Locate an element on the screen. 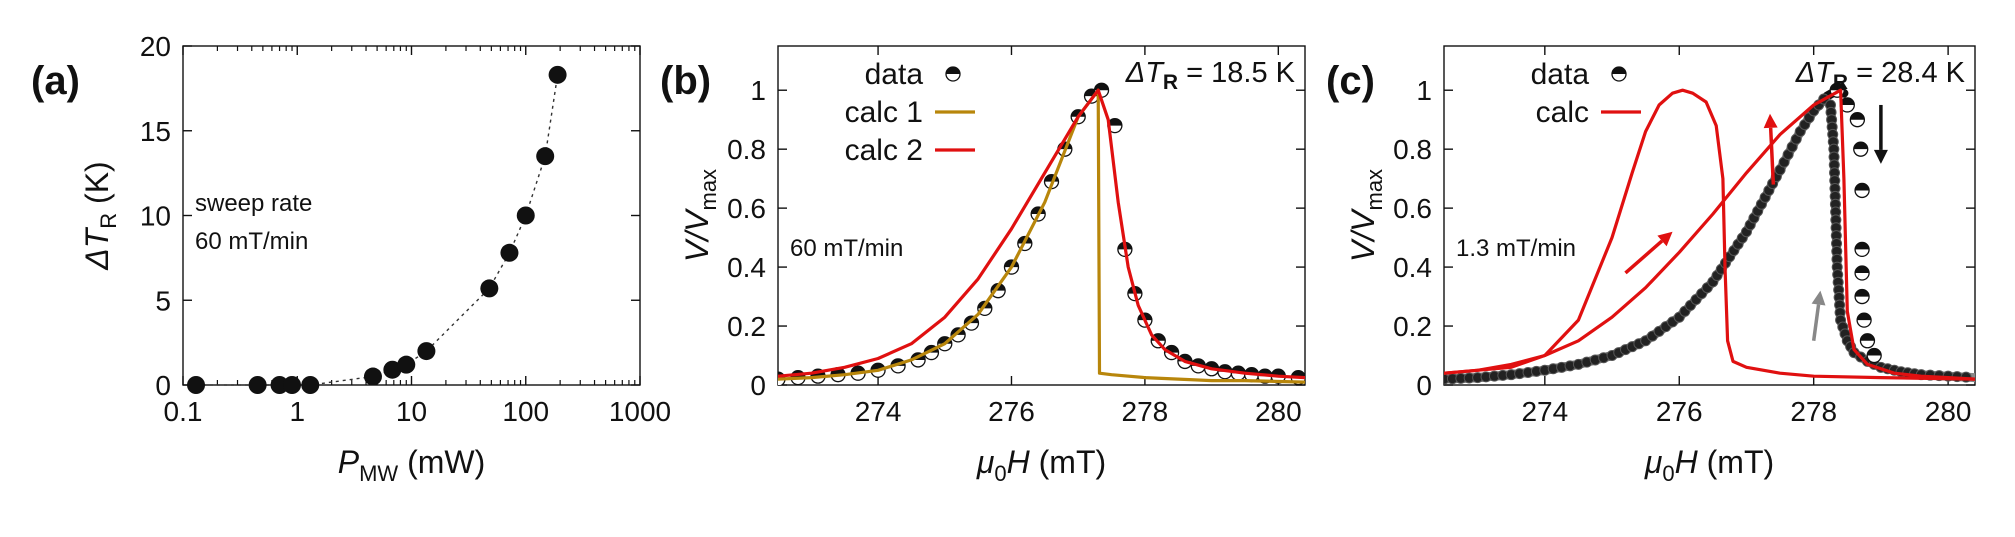 The height and width of the screenshot is (537, 2015). y-tick-label: 0.2 is located at coordinates (746, 326).